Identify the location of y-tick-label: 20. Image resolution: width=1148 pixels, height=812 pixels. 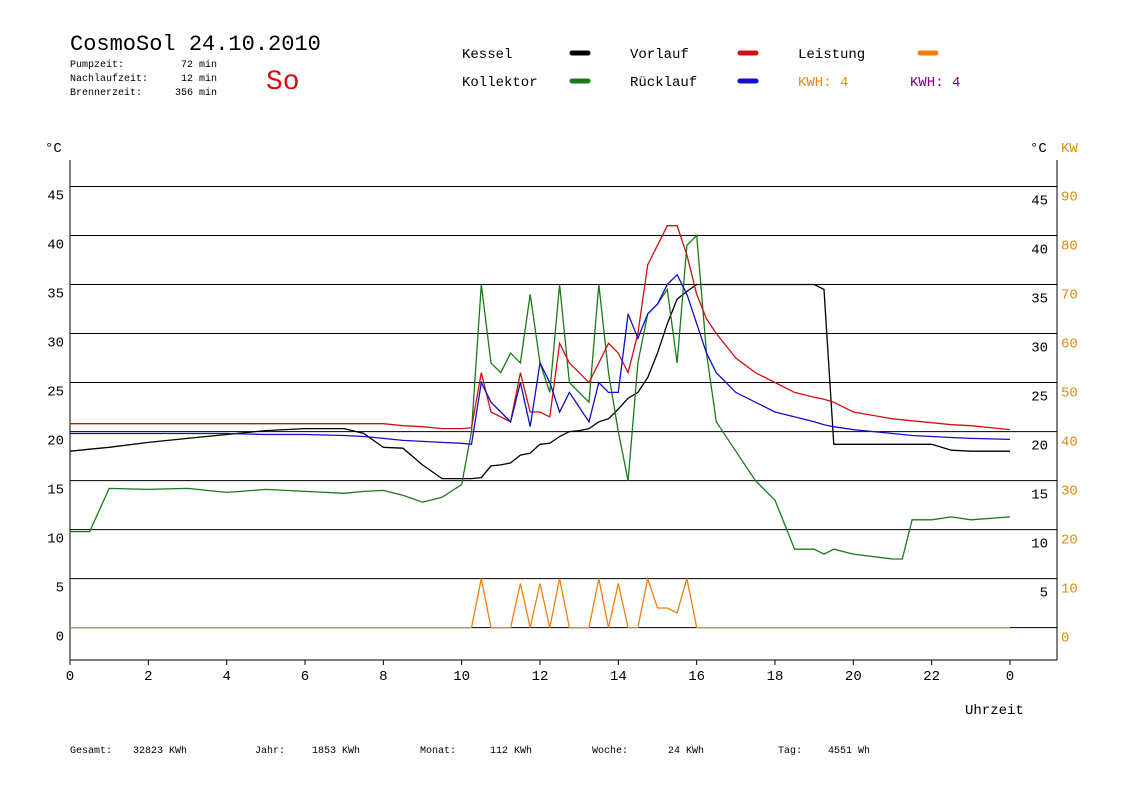
(55, 442).